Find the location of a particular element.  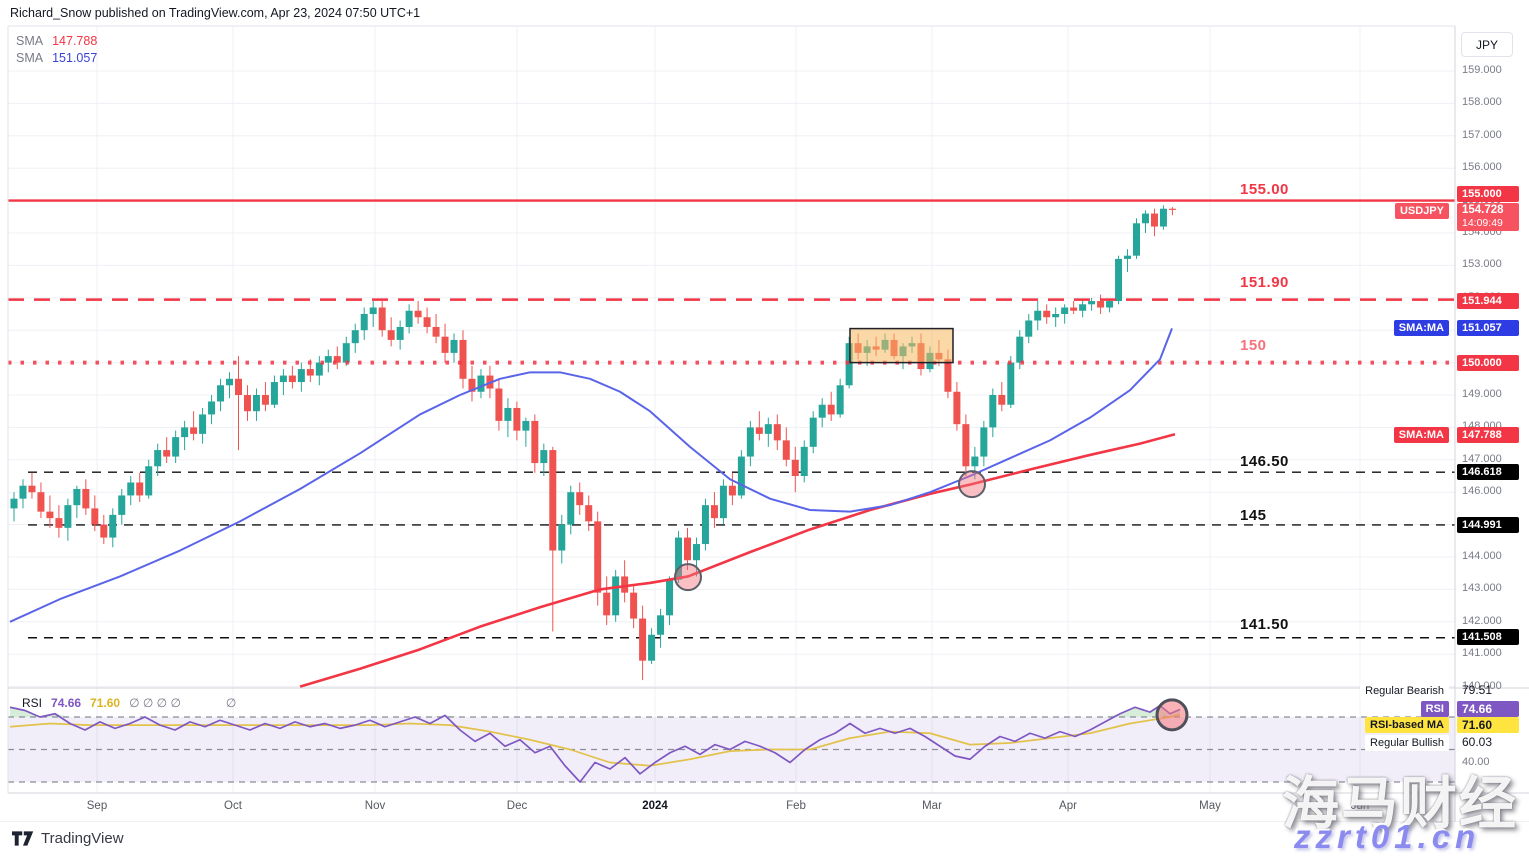

sma-slow-legend-row: SMA 147.788 is located at coordinates (56, 41).